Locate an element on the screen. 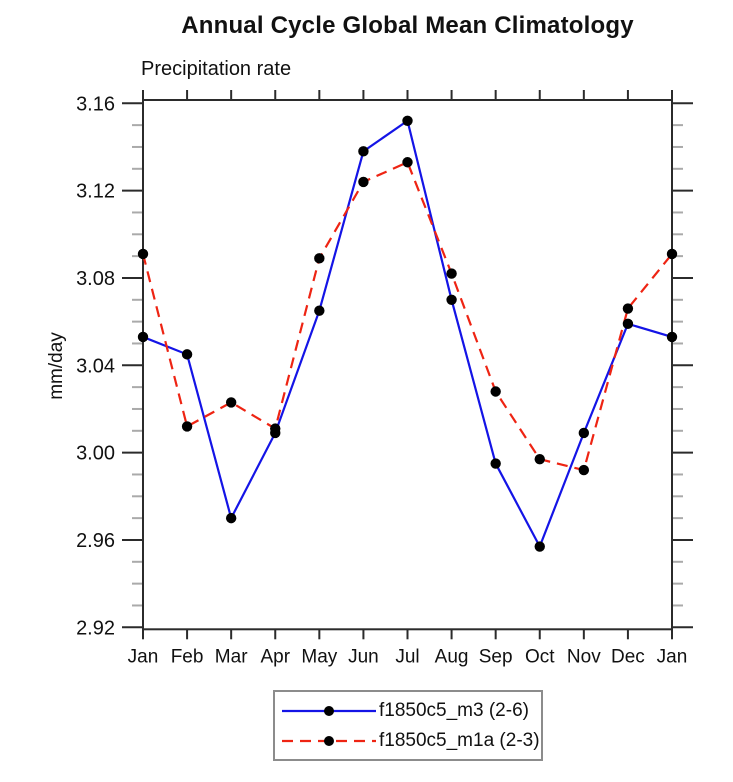 The height and width of the screenshot is (782, 733). x-tick-label: Jul is located at coordinates (407, 656).